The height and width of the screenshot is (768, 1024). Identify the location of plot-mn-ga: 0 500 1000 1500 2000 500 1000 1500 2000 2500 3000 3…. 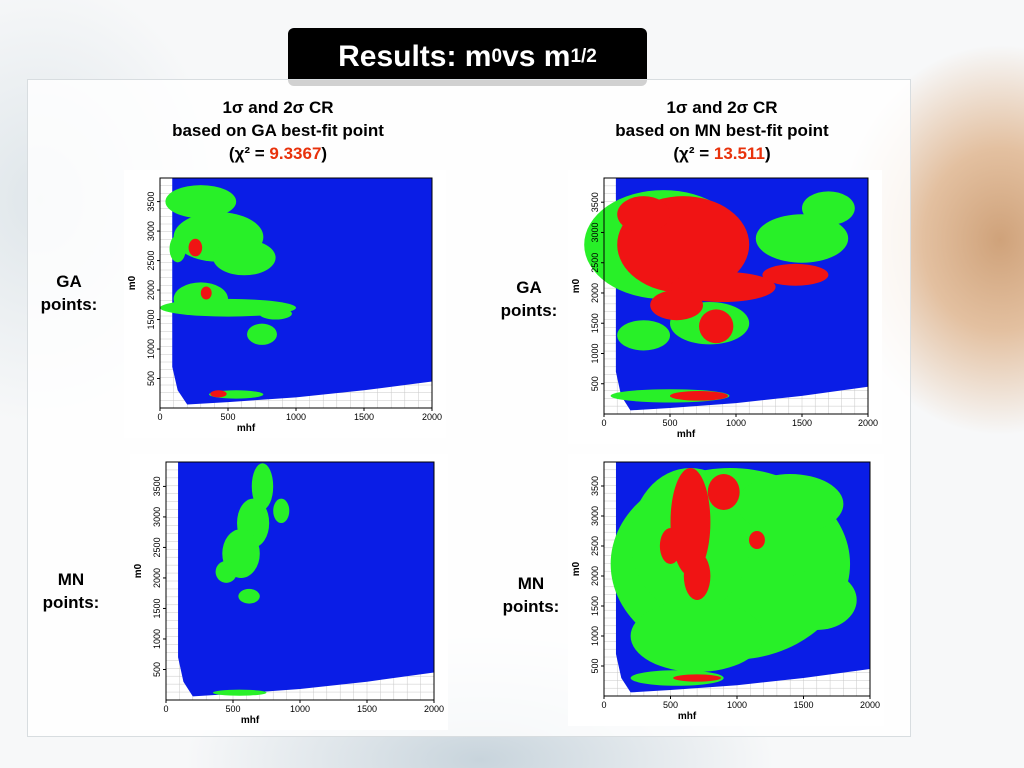
(289, 592).